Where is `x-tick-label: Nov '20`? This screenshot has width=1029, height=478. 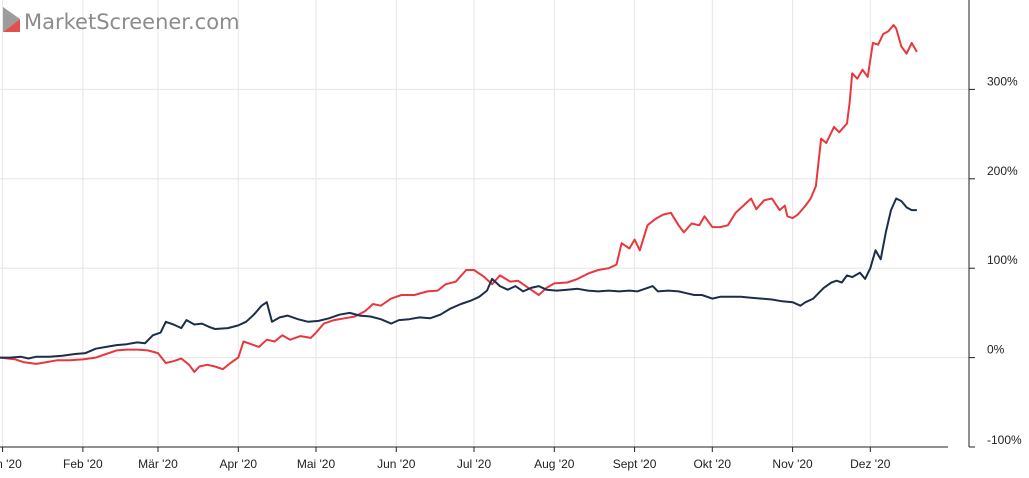
x-tick-label: Nov '20 is located at coordinates (792, 464).